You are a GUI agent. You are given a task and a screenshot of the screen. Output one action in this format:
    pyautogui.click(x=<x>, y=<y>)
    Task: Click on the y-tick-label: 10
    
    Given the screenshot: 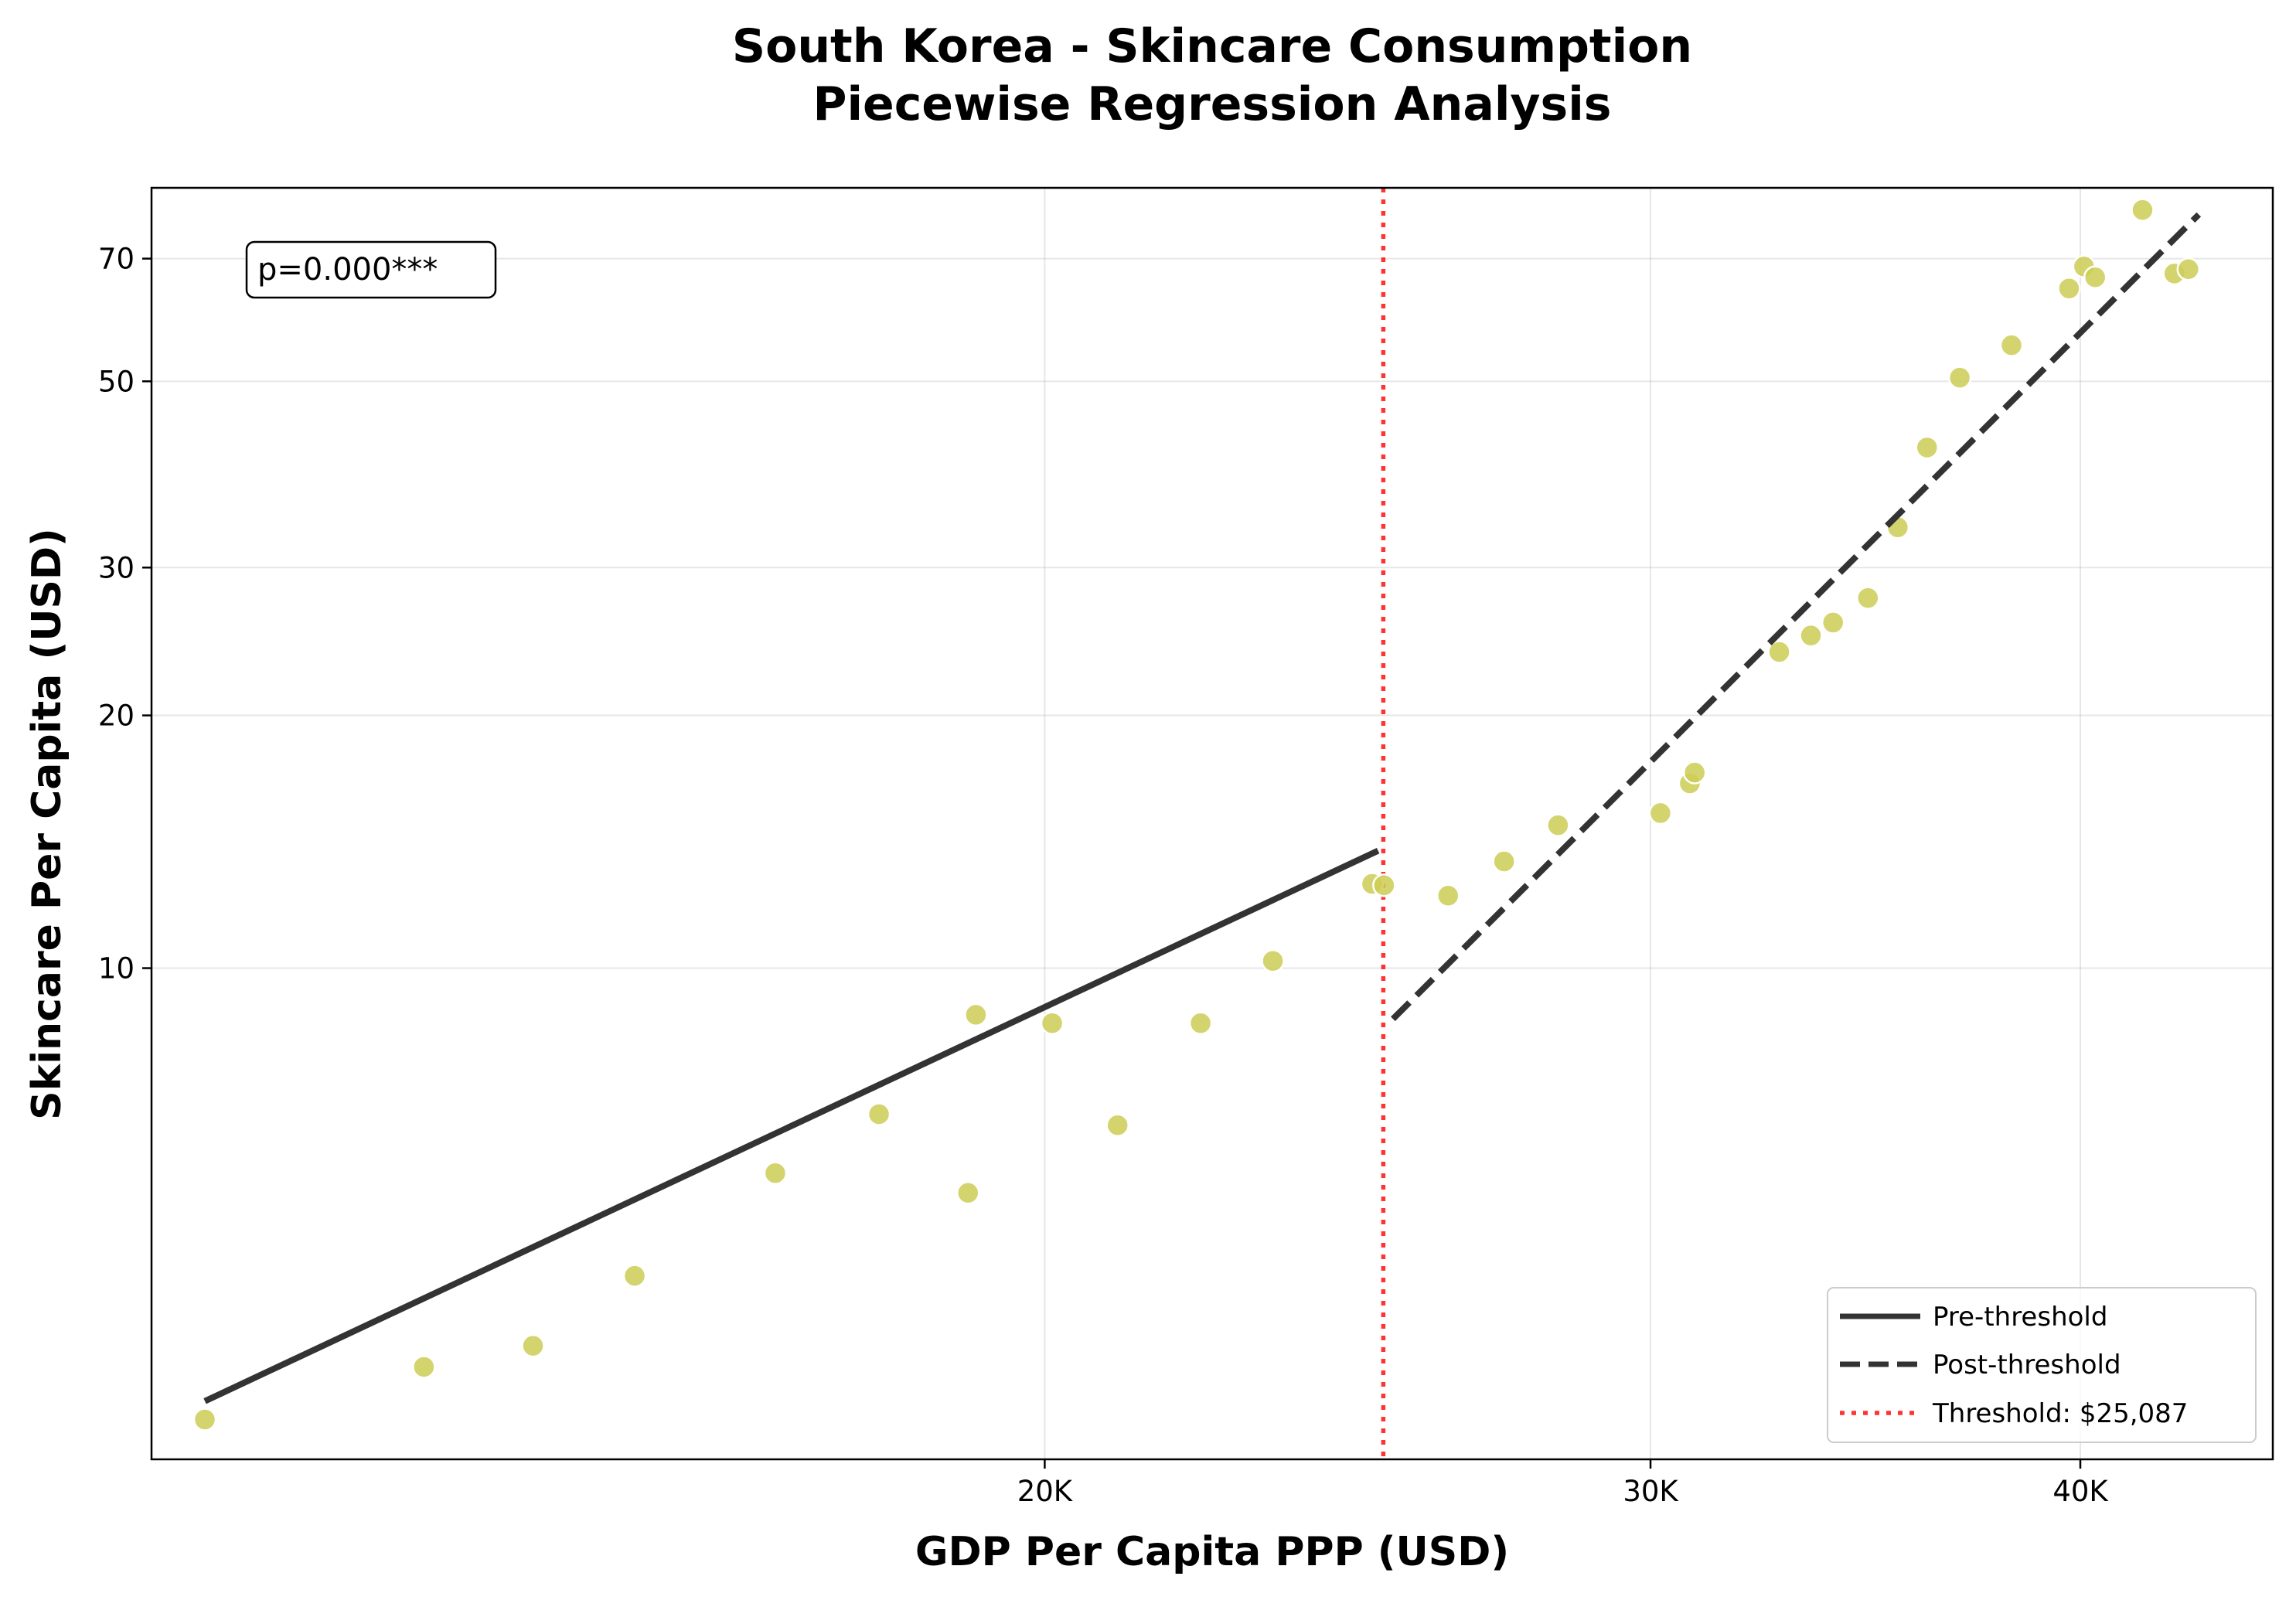 What is the action you would take?
    pyautogui.click(x=116, y=969)
    